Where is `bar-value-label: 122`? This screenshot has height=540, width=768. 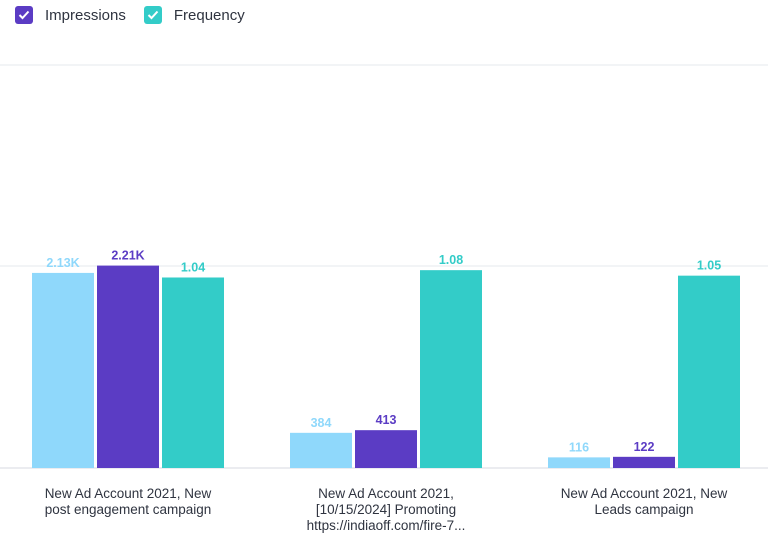 bar-value-label: 122 is located at coordinates (644, 447).